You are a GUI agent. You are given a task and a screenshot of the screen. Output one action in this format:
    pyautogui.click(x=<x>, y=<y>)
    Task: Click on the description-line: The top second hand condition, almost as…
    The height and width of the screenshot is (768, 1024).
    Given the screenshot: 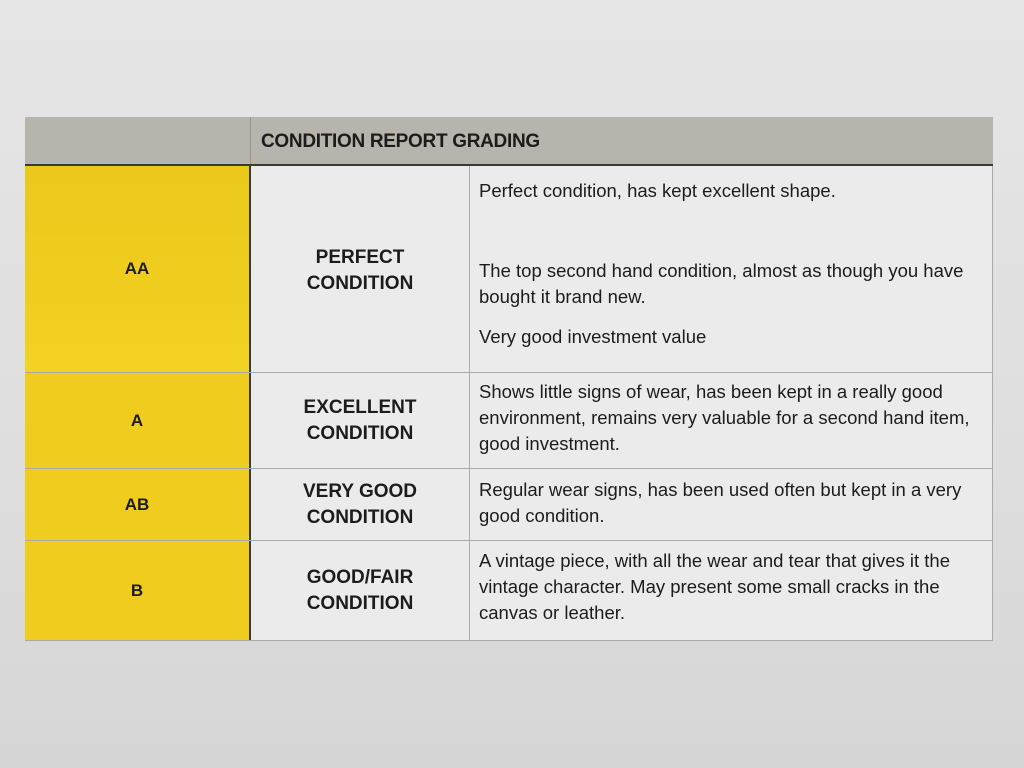 What is the action you would take?
    pyautogui.click(x=721, y=283)
    